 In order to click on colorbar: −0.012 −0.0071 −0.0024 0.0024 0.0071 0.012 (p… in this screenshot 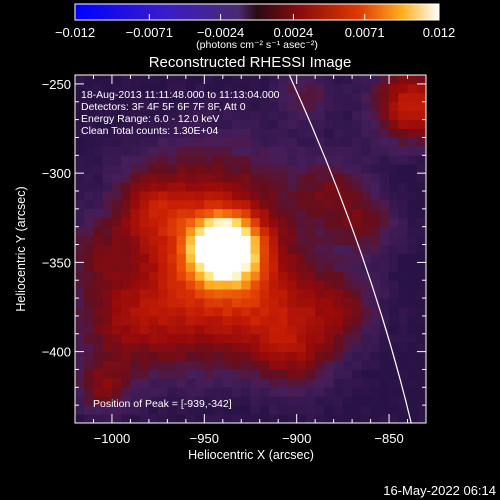, I will do `click(255, 27)`.